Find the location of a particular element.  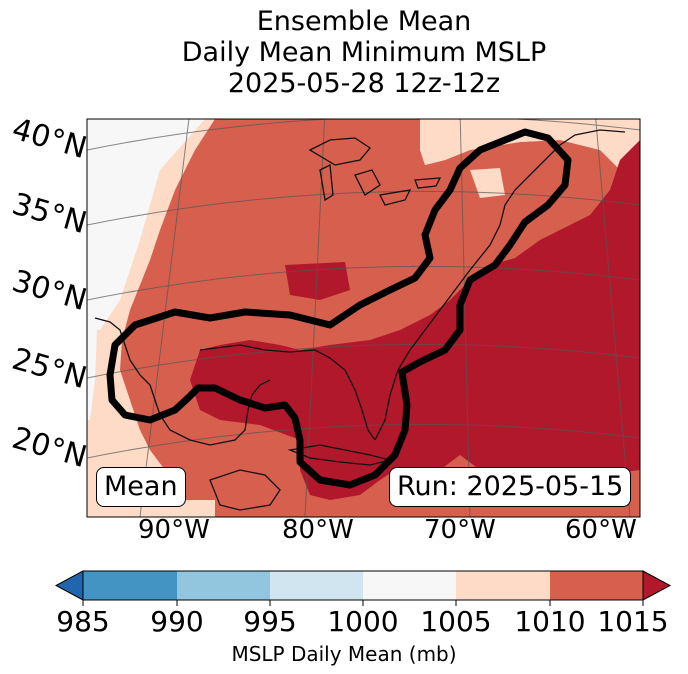

lon-label-70w: 70°W is located at coordinates (460, 530).